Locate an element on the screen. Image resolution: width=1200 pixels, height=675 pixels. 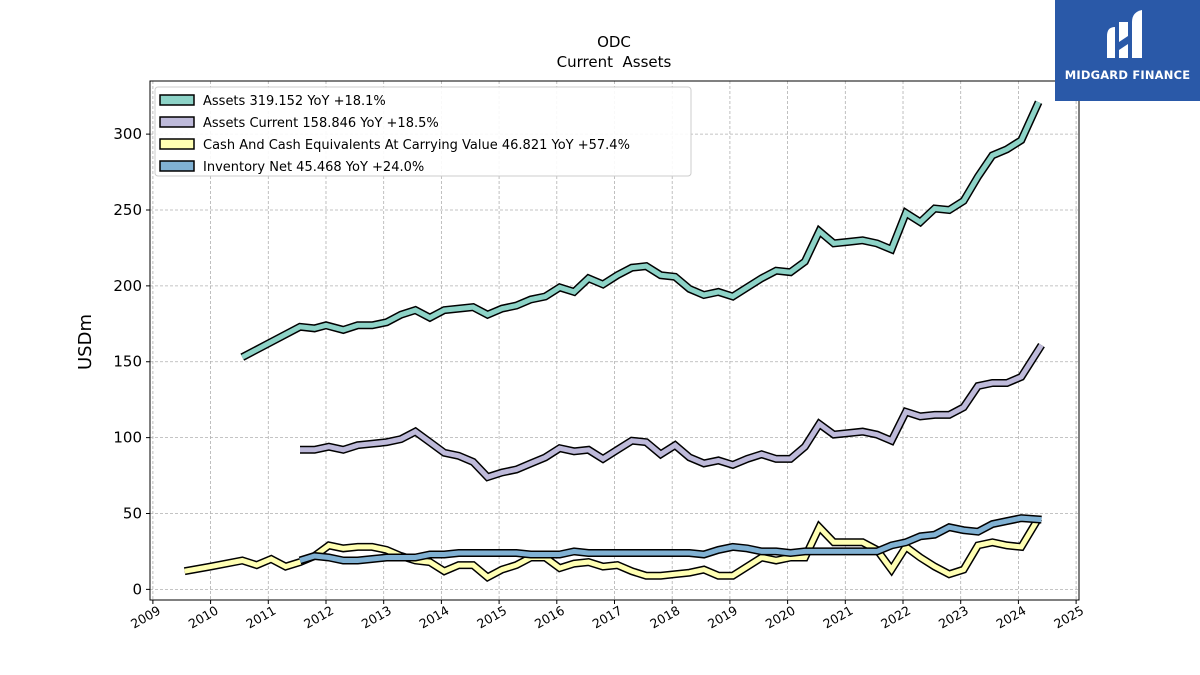
legend-label: Assets 319.152 YoY +18.1% is located at coordinates (294, 101).